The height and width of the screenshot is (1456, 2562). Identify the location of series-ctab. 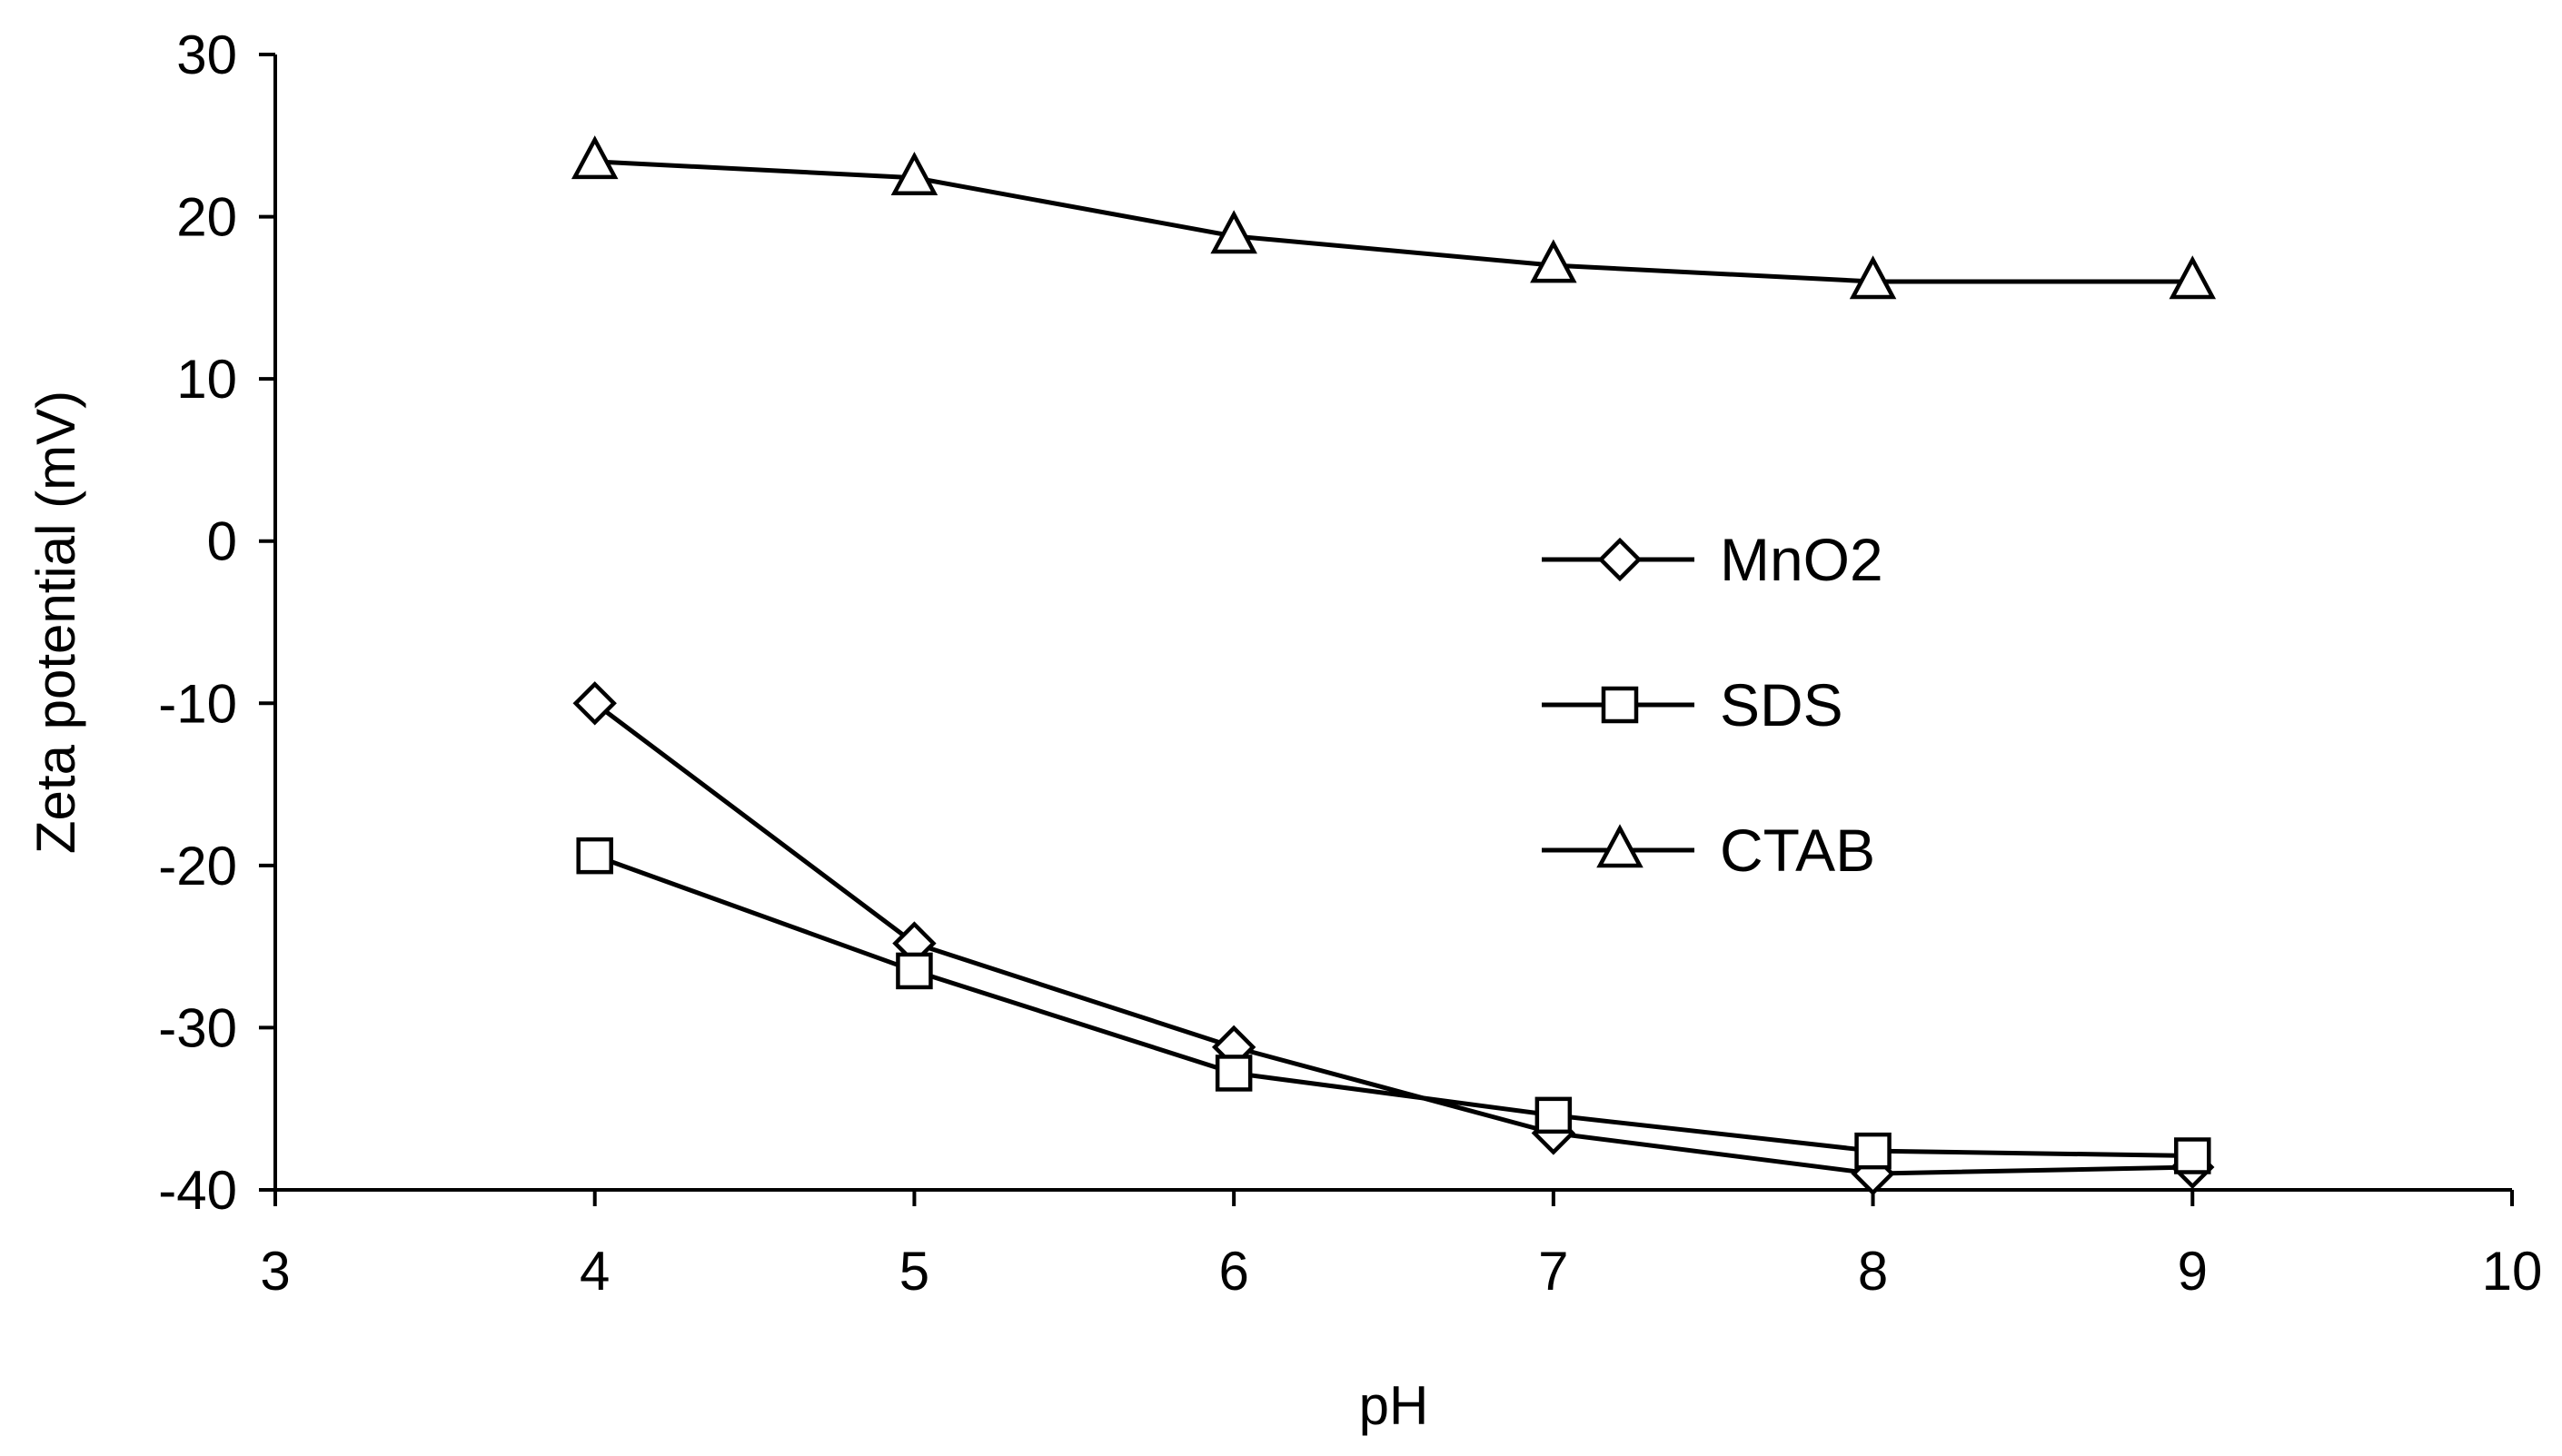
(1394, 218).